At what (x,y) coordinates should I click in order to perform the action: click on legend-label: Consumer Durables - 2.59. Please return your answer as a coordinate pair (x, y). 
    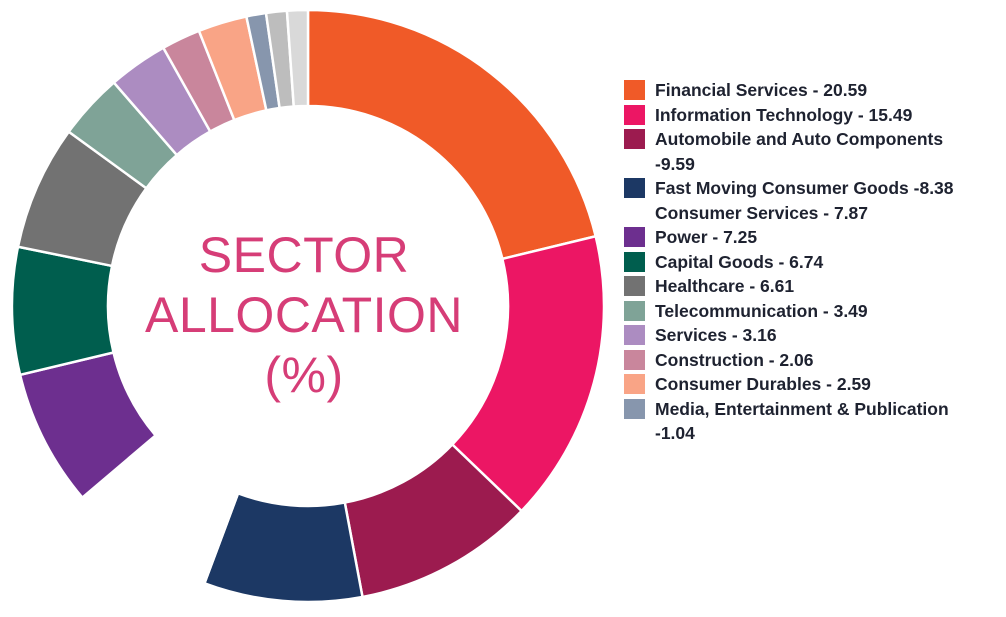
    Looking at the image, I should click on (763, 384).